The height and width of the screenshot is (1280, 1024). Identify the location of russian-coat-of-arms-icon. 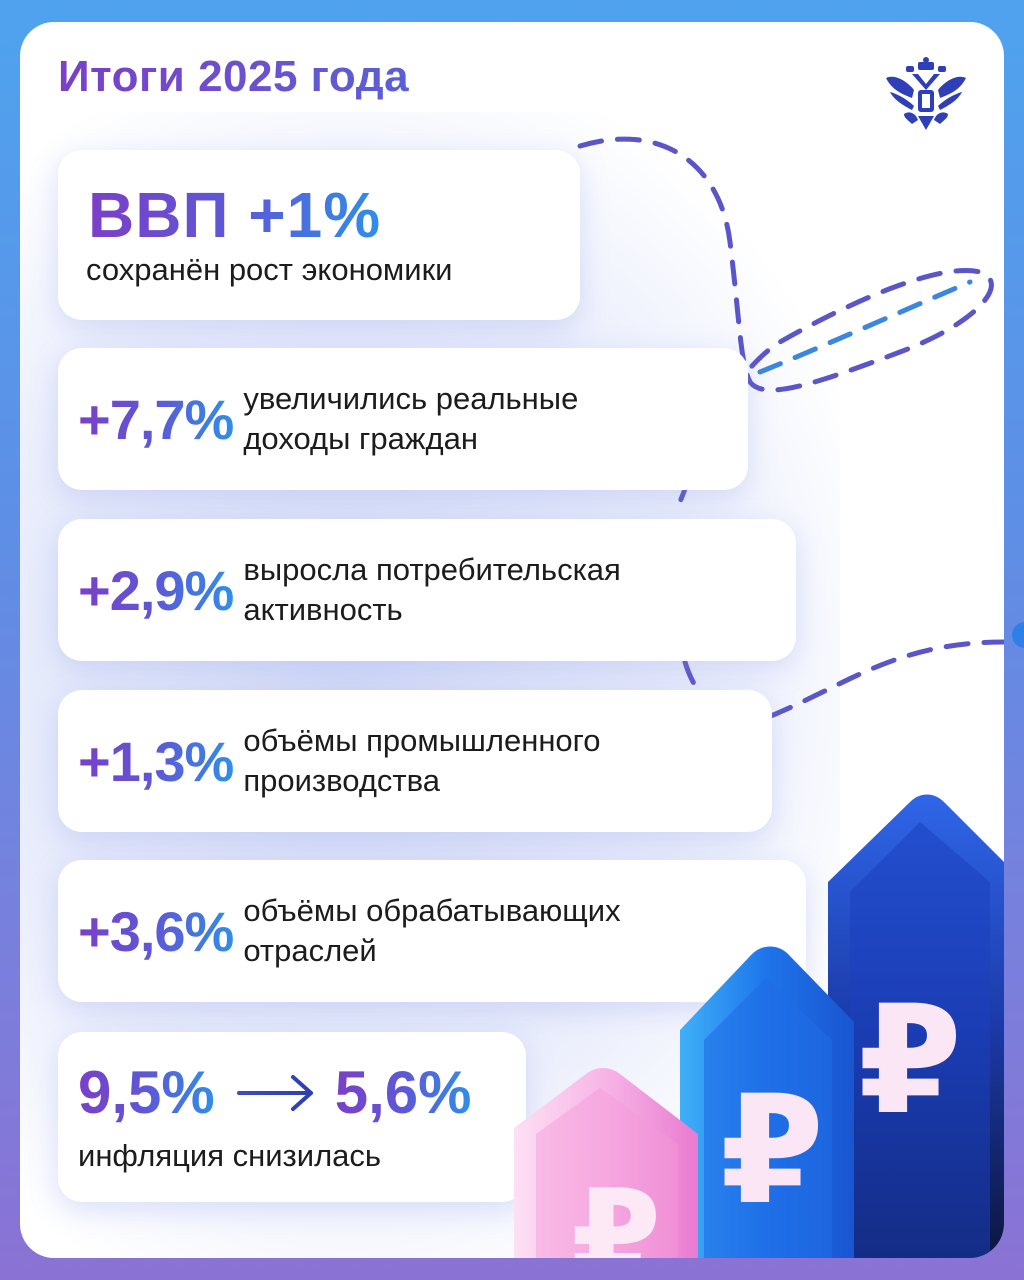
(926, 93).